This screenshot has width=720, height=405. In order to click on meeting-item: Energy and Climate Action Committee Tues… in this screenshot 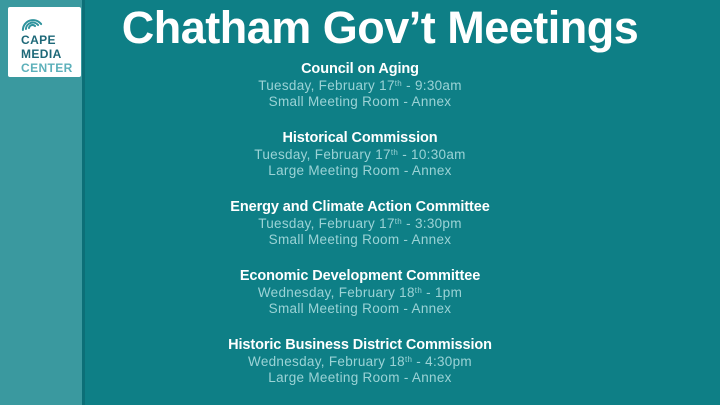, I will do `click(360, 222)`.